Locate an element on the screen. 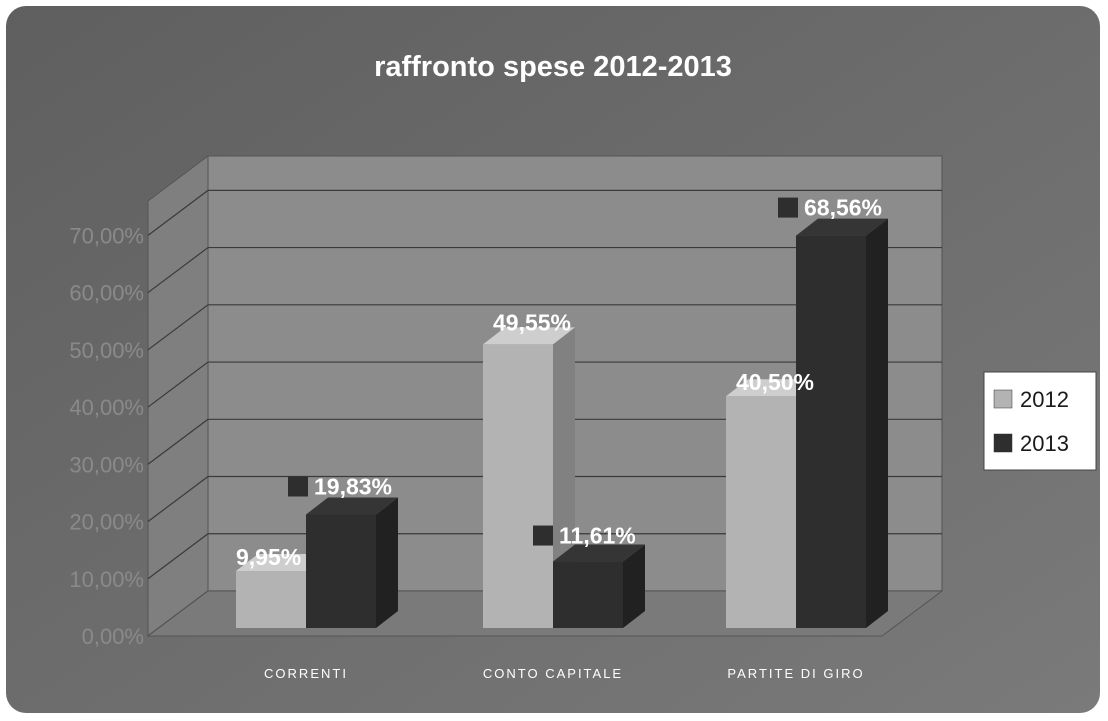 The height and width of the screenshot is (721, 1108). legend: 2012 2013 is located at coordinates (1040, 421).